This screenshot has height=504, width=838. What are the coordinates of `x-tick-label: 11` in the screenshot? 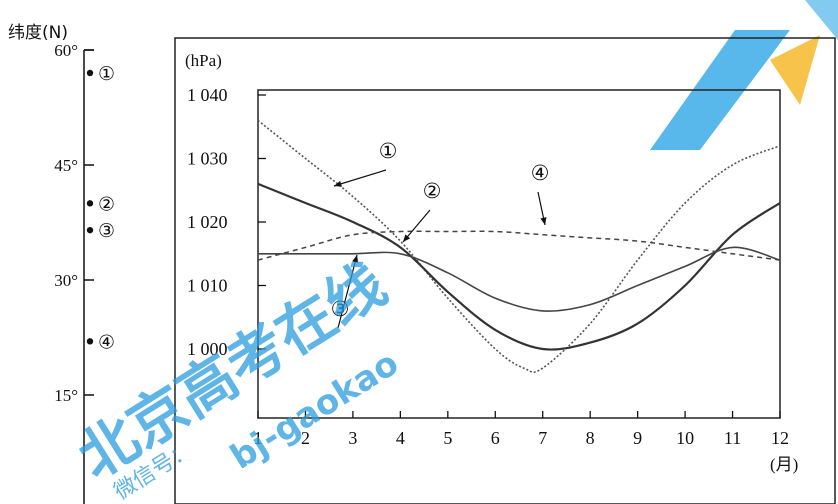 It's located at (732, 438).